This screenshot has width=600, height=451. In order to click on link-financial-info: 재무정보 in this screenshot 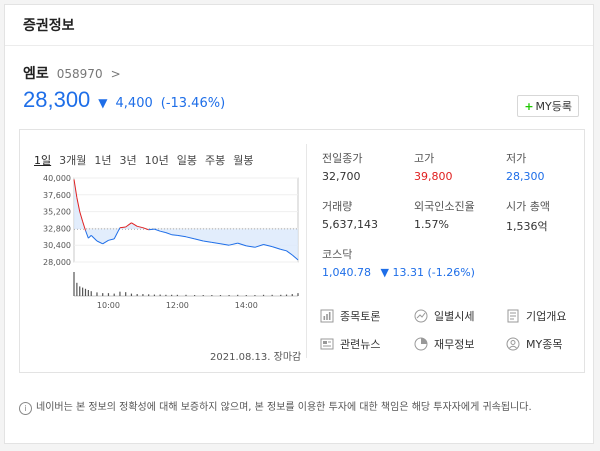, I will do `click(444, 344)`.